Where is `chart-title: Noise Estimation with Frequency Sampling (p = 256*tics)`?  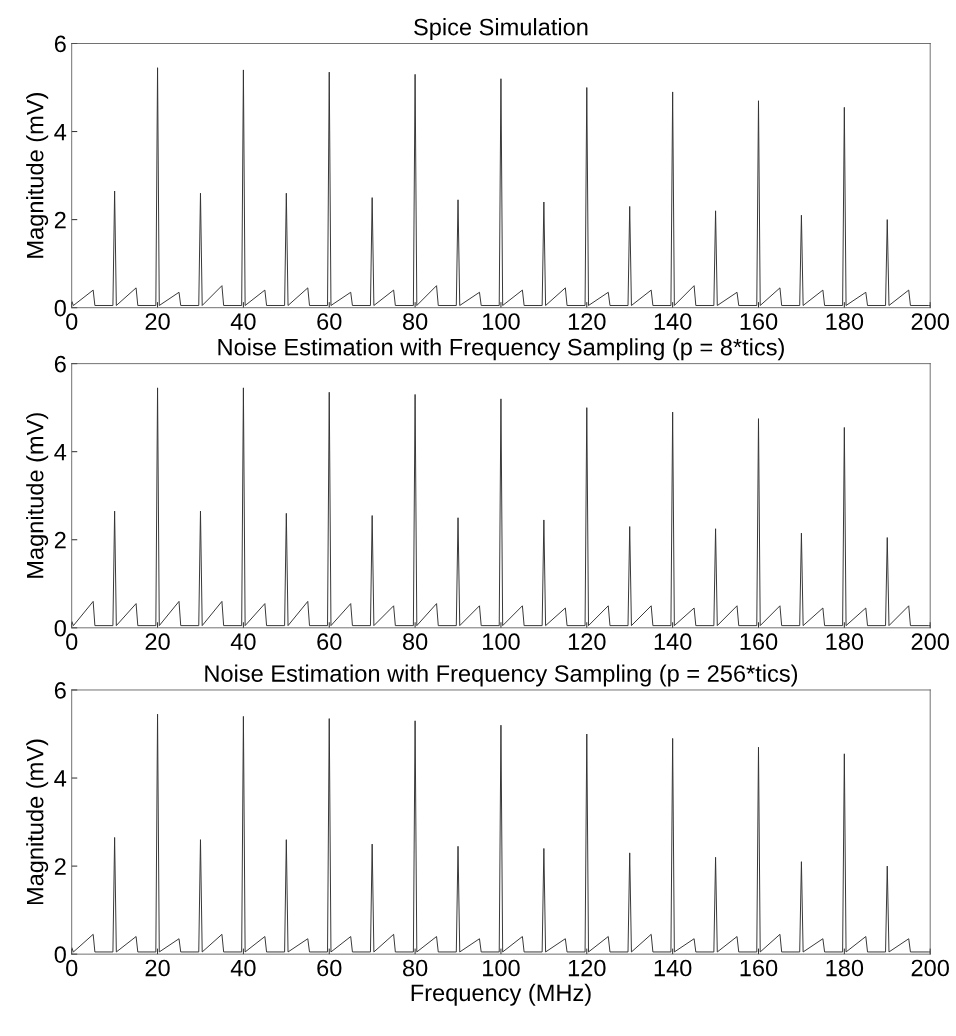 chart-title: Noise Estimation with Frequency Sampling (p = 256*tics) is located at coordinates (501, 675).